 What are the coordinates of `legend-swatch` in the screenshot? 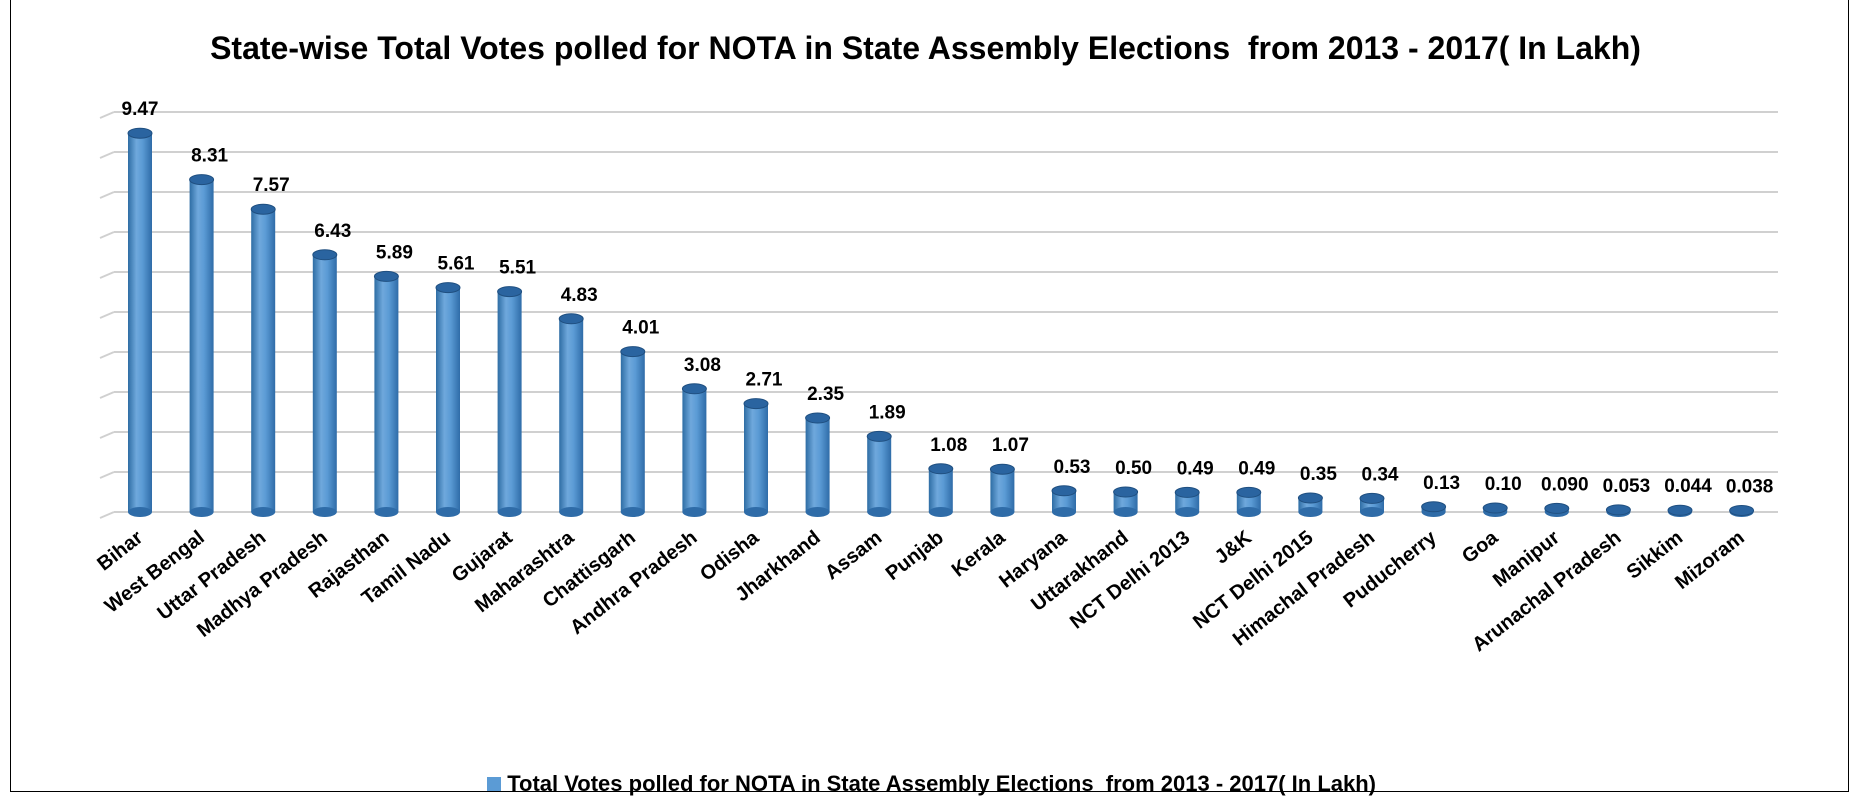 It's located at (494, 784).